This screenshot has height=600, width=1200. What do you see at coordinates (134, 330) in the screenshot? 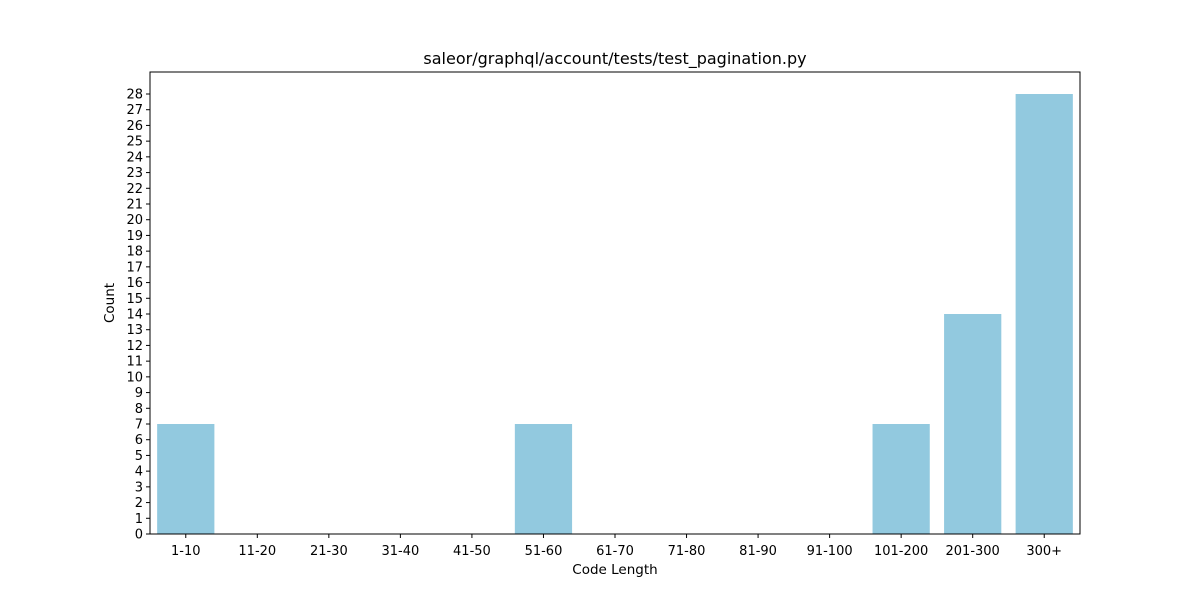
I see `y-tick-label: 13` at bounding box center [134, 330].